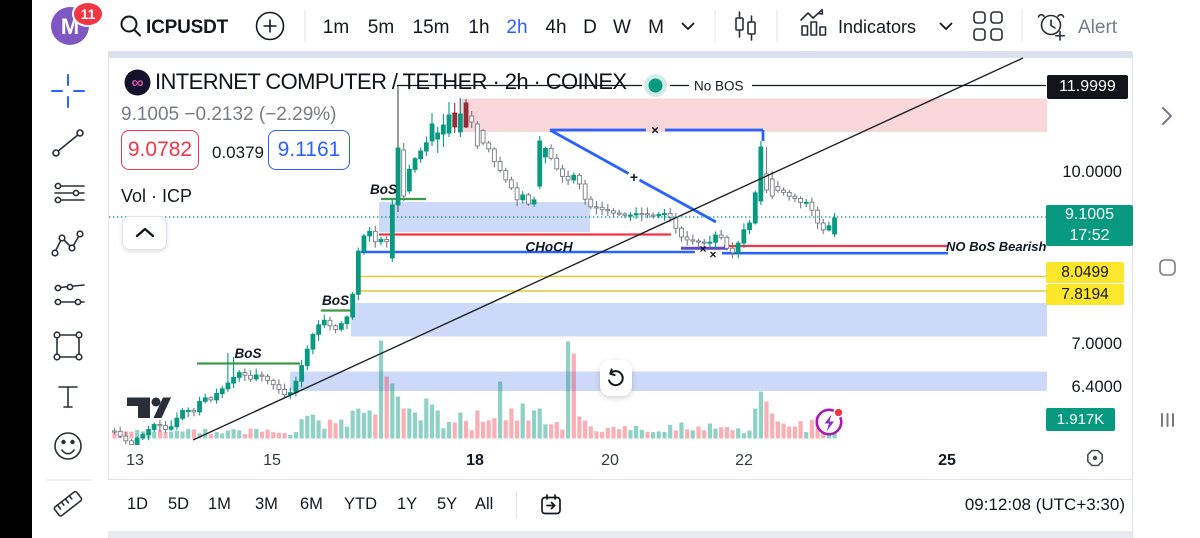 This screenshot has height=538, width=1200. I want to click on svg-text: D, so click(590, 27).